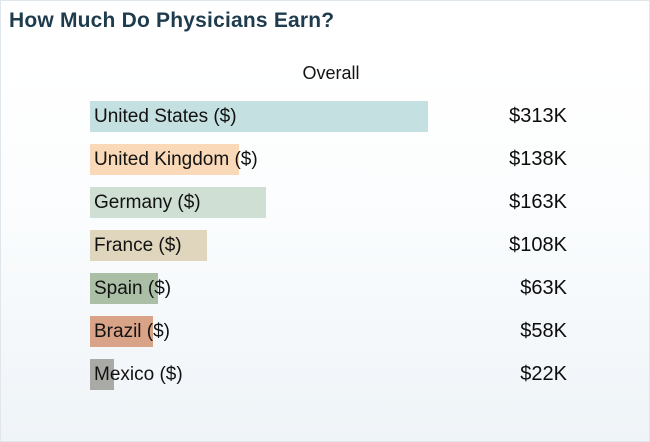 The image size is (650, 442). I want to click on value-label: $313K, so click(538, 116).